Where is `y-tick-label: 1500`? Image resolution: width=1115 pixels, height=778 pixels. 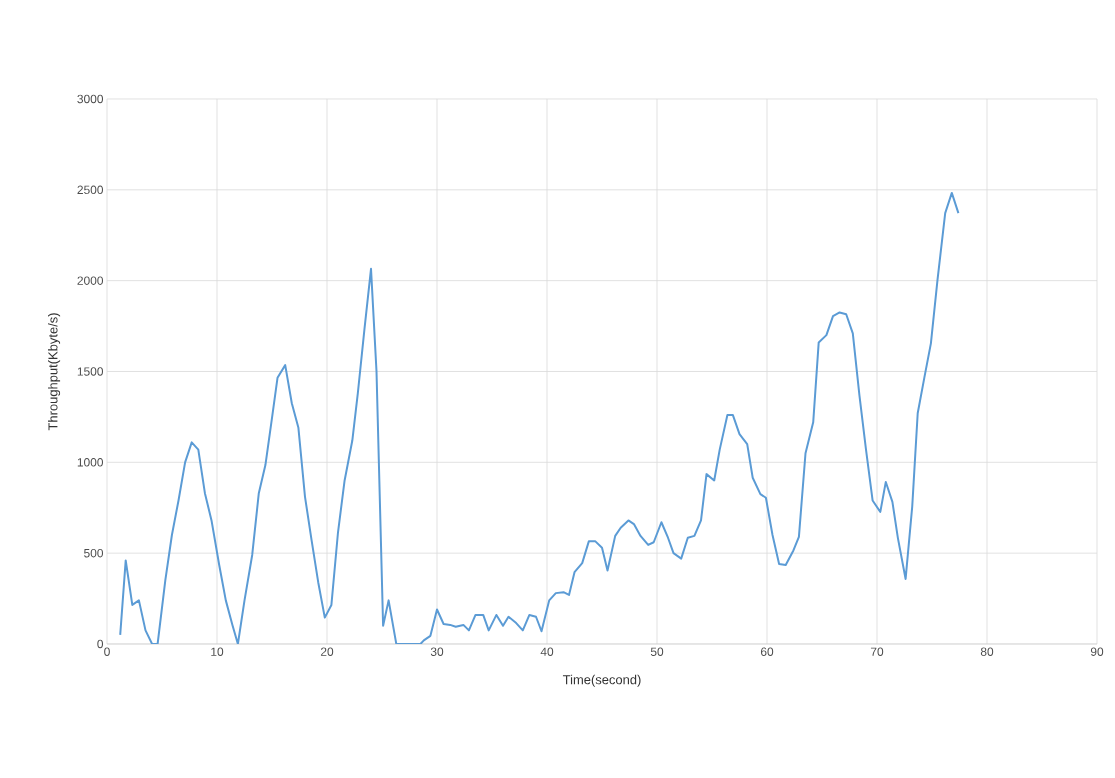 y-tick-label: 1500 is located at coordinates (90, 371).